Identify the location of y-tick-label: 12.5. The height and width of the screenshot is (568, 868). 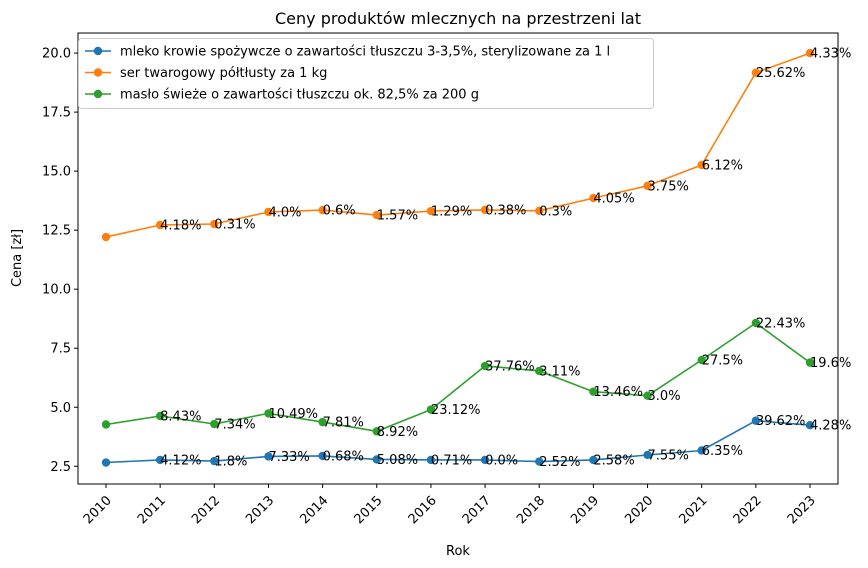
(56, 231).